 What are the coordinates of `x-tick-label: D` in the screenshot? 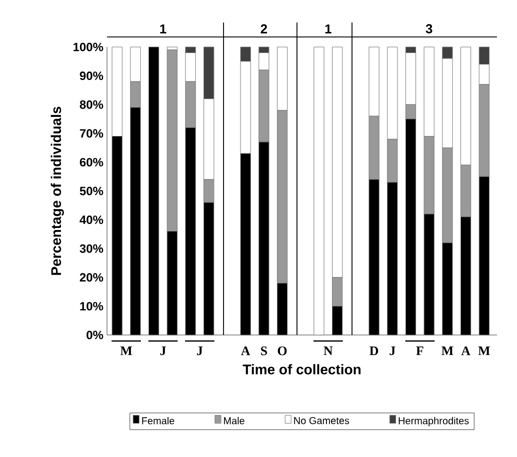 It's located at (374, 351).